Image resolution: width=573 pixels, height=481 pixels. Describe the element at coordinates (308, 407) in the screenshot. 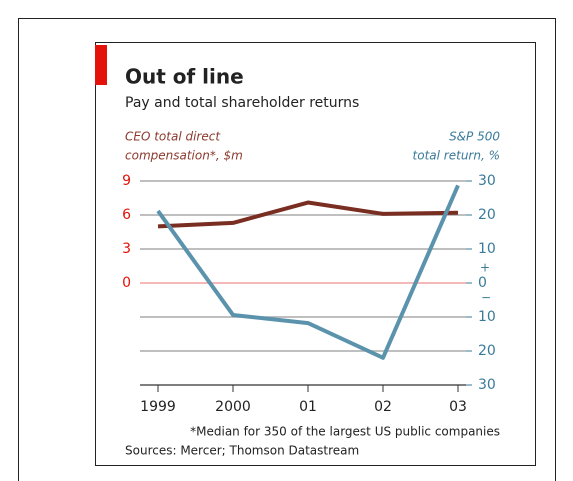

I see `x-tick-label: 01` at that location.